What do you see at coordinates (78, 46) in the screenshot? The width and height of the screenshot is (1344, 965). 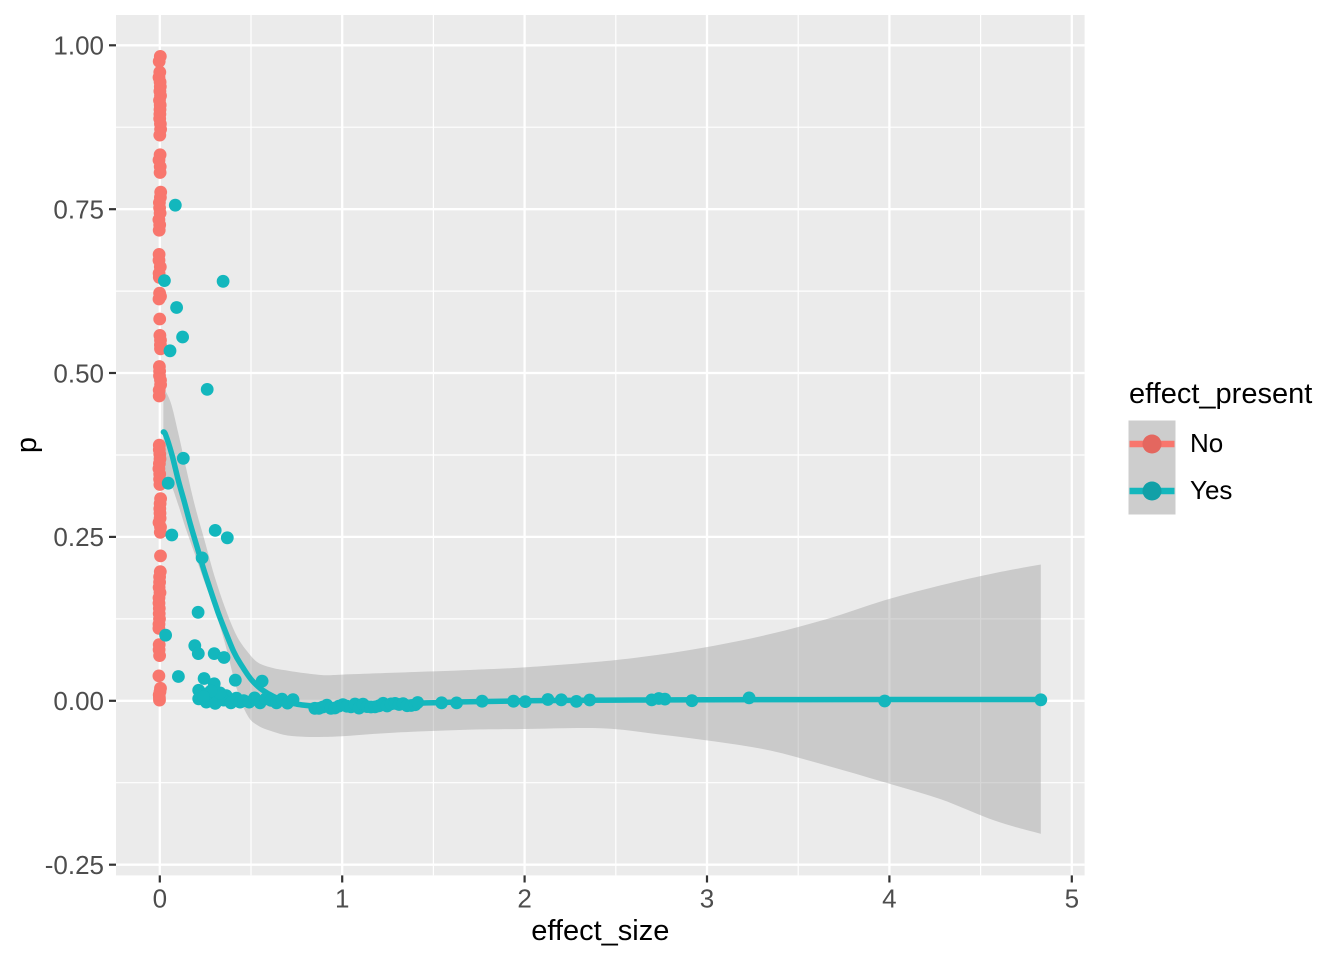 I see `svg-text: 1.00` at bounding box center [78, 46].